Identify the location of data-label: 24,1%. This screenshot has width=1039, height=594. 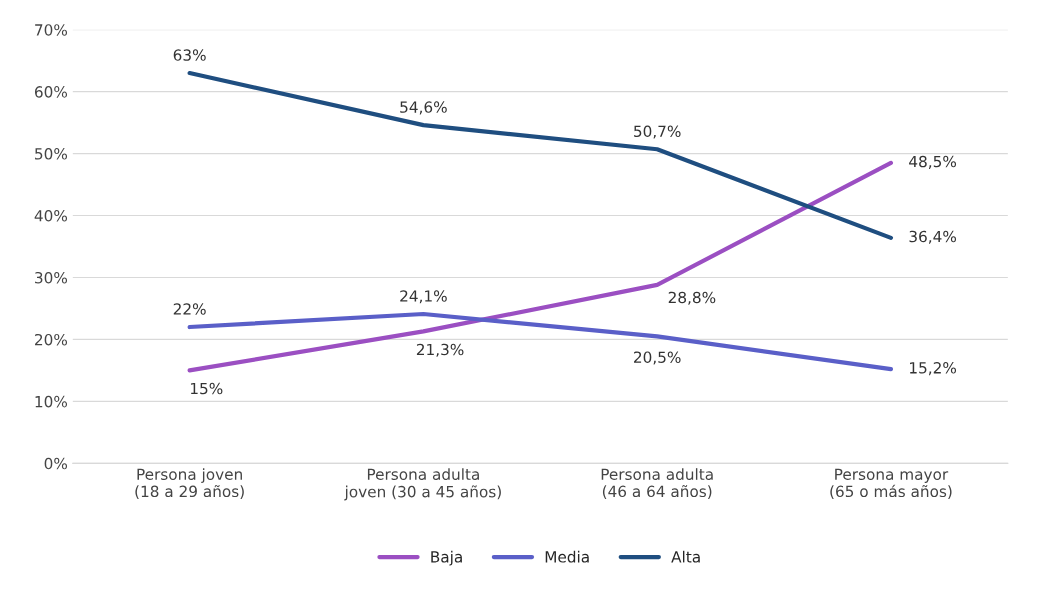
(423, 297).